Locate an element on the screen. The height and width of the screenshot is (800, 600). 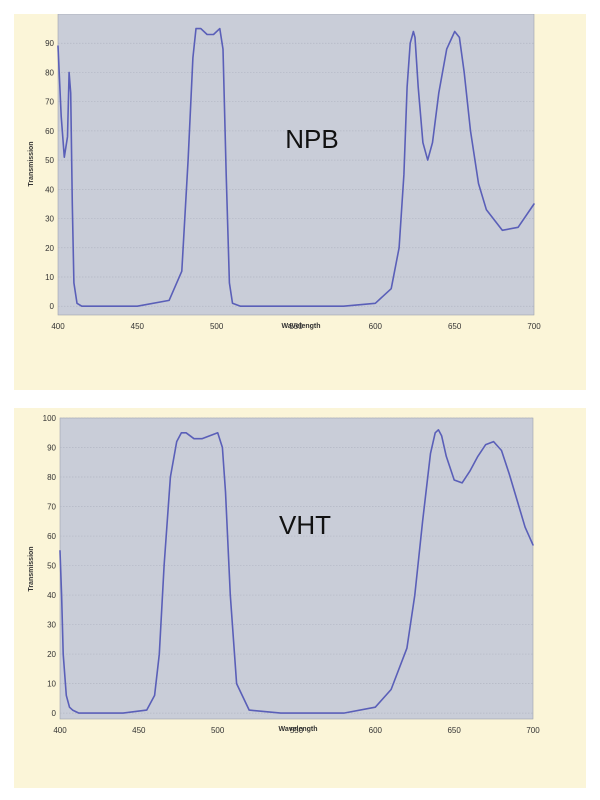
chart-annotation: VHT is located at coordinates (305, 525).